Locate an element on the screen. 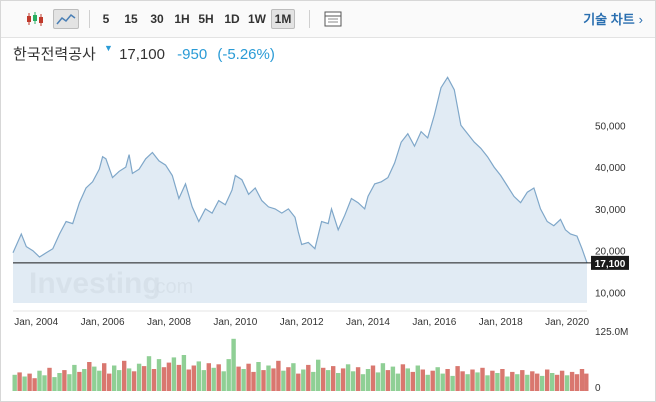  y-tick-label: 50,000 is located at coordinates (610, 126).